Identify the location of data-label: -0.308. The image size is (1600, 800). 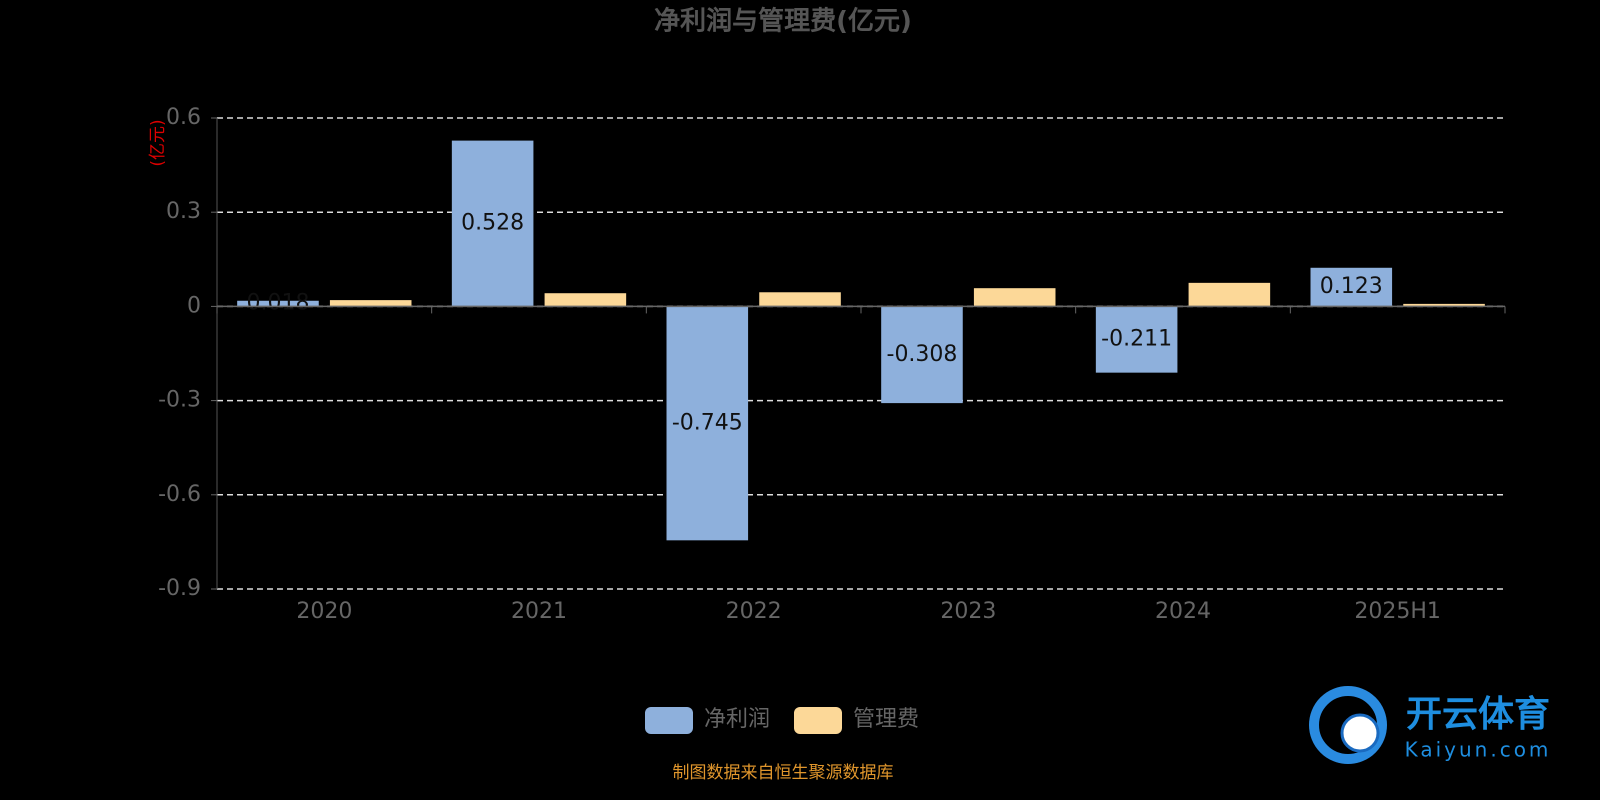
(922, 354).